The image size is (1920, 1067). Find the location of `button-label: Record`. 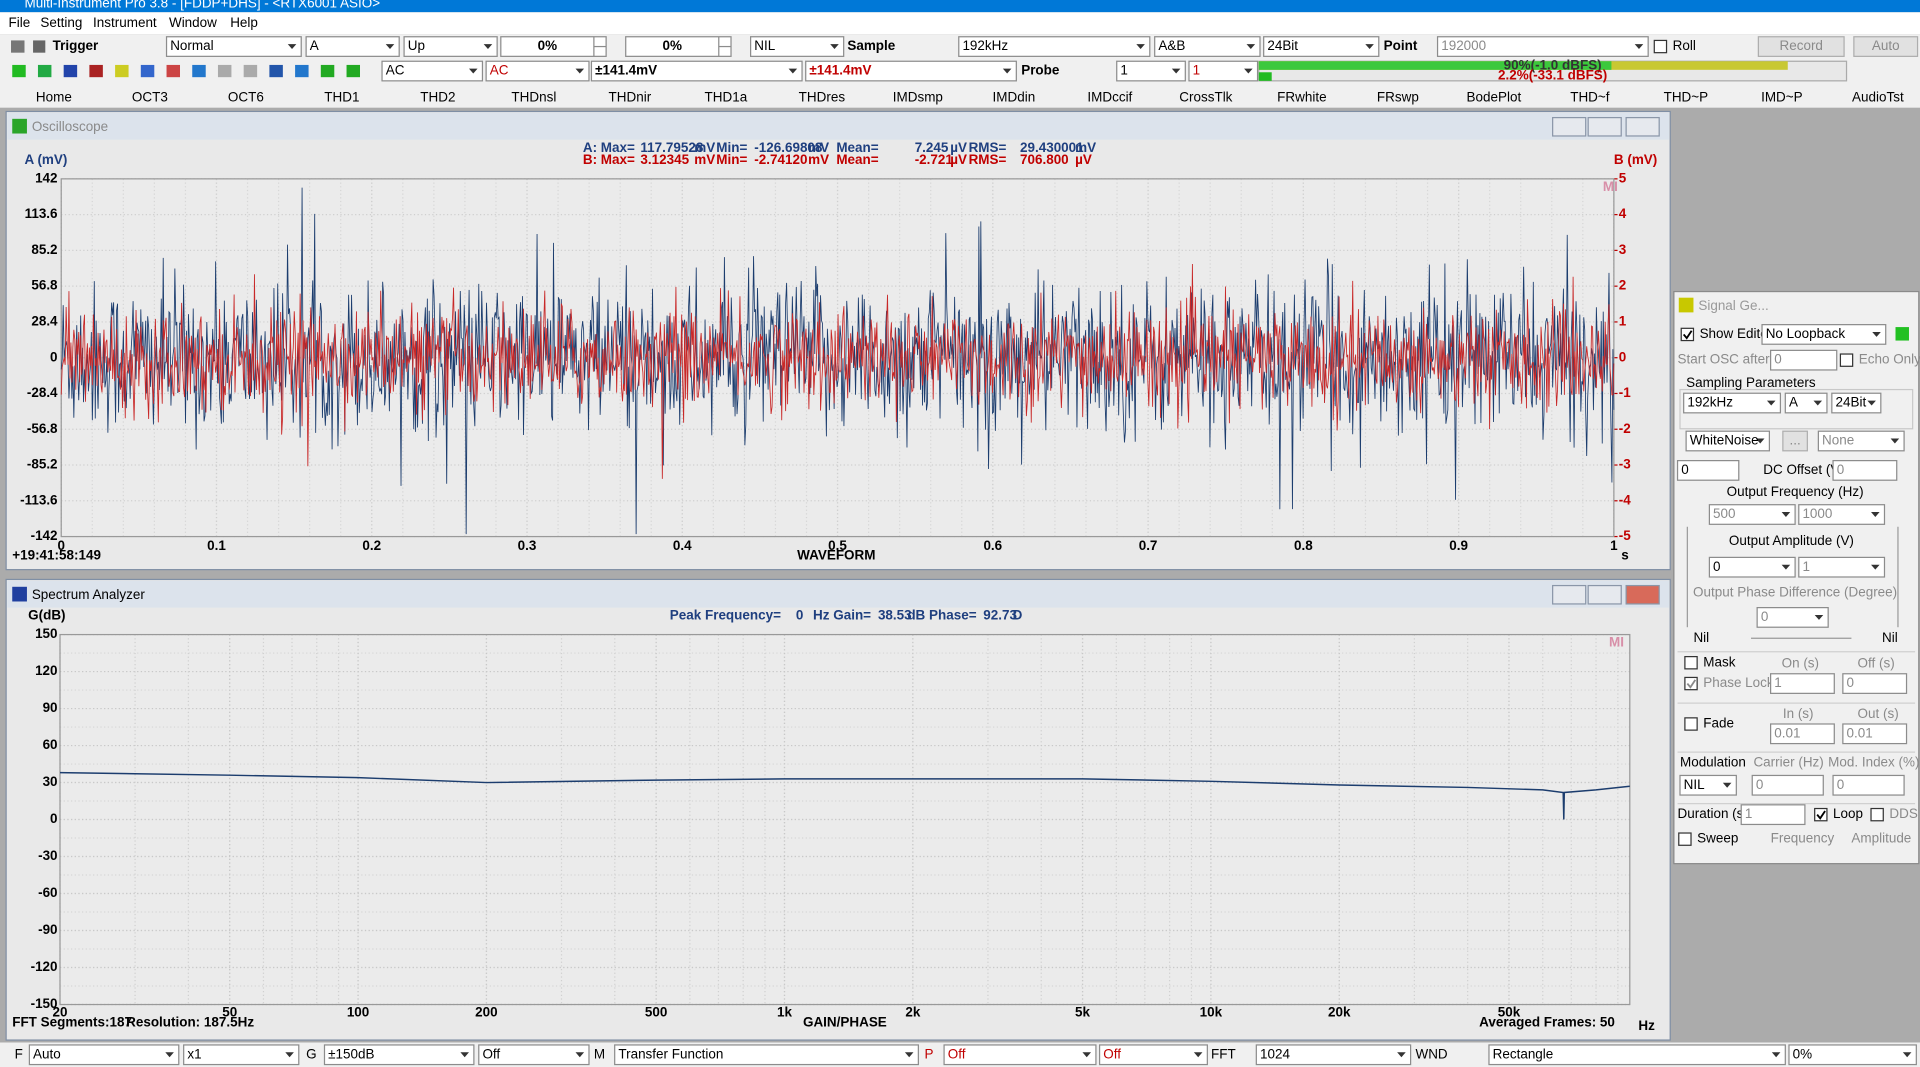

button-label: Record is located at coordinates (1801, 45).